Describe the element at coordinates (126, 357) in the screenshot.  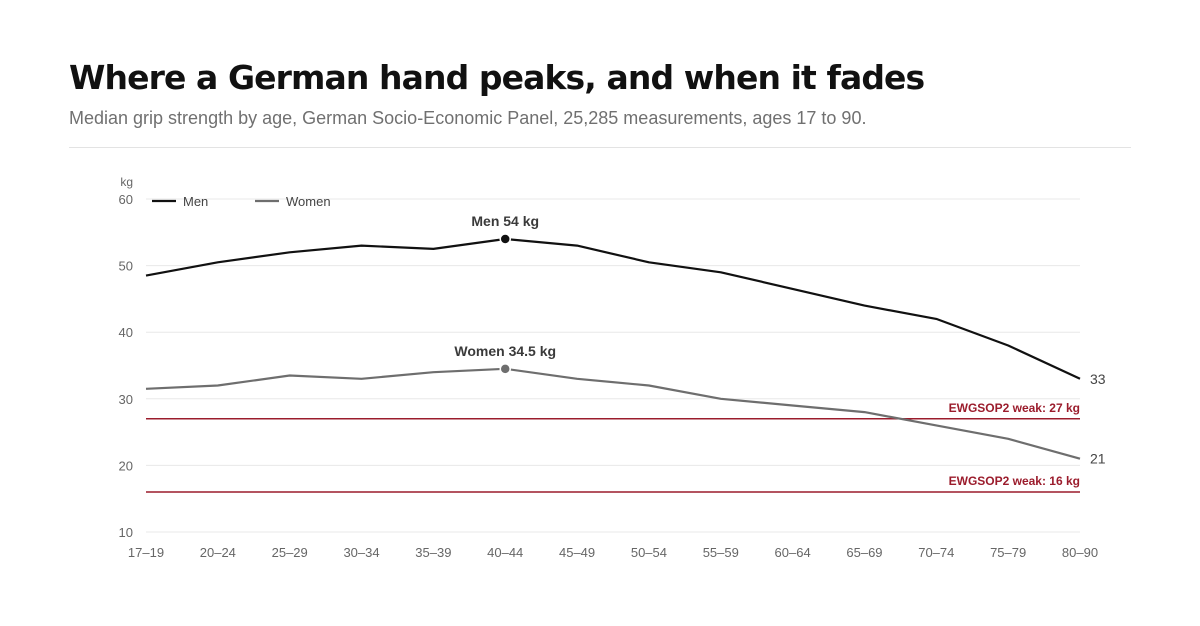
I see `y-axis-ticks: 10 20 30 40 50 60 kg` at that location.